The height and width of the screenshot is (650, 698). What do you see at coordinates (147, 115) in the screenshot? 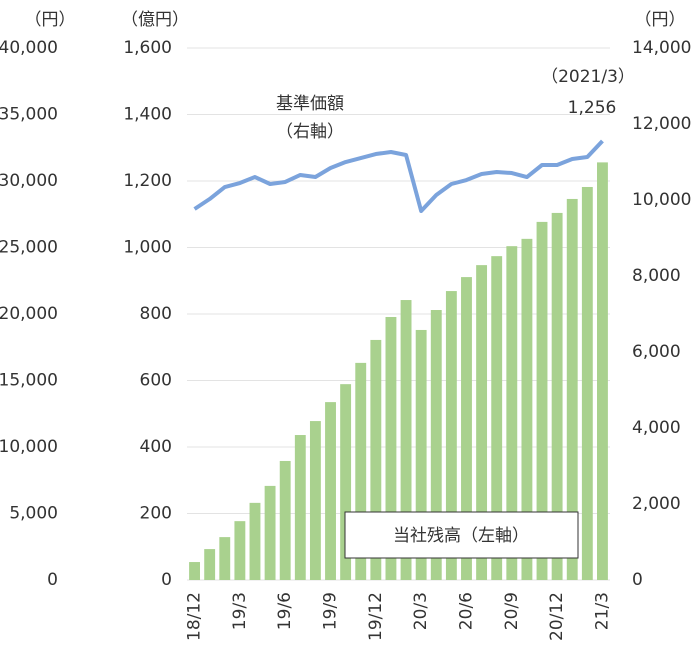
I see `y-tick-label: 1,400` at bounding box center [147, 115].